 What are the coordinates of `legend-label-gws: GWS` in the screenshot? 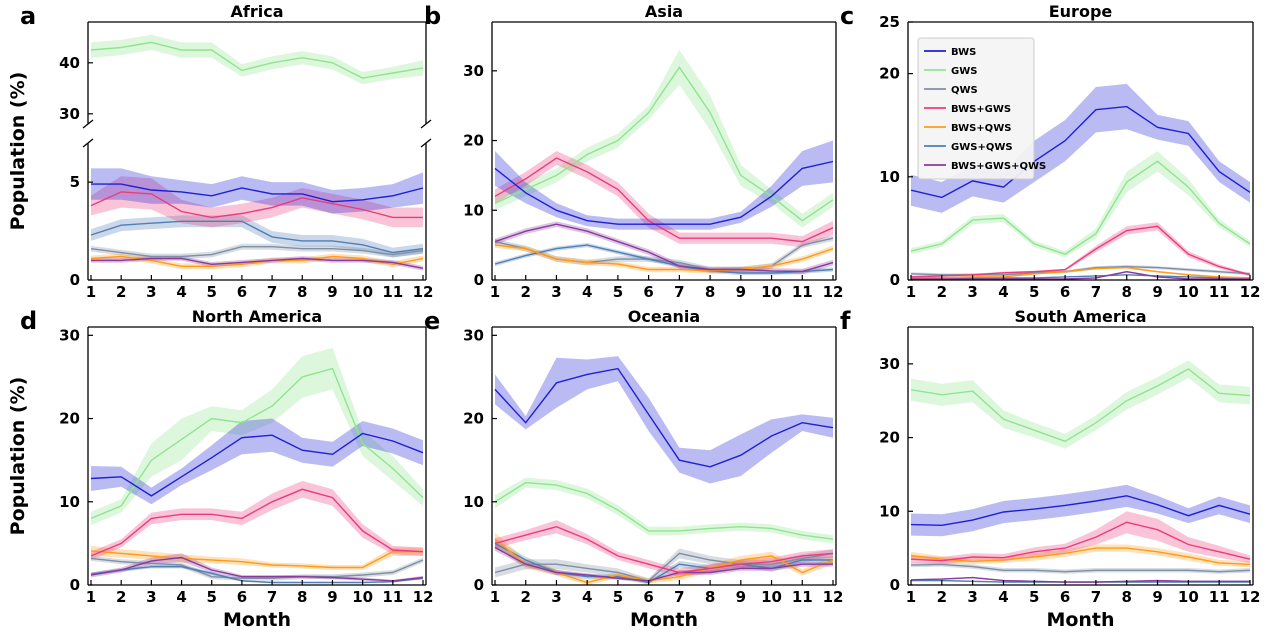 It's located at (964, 71).